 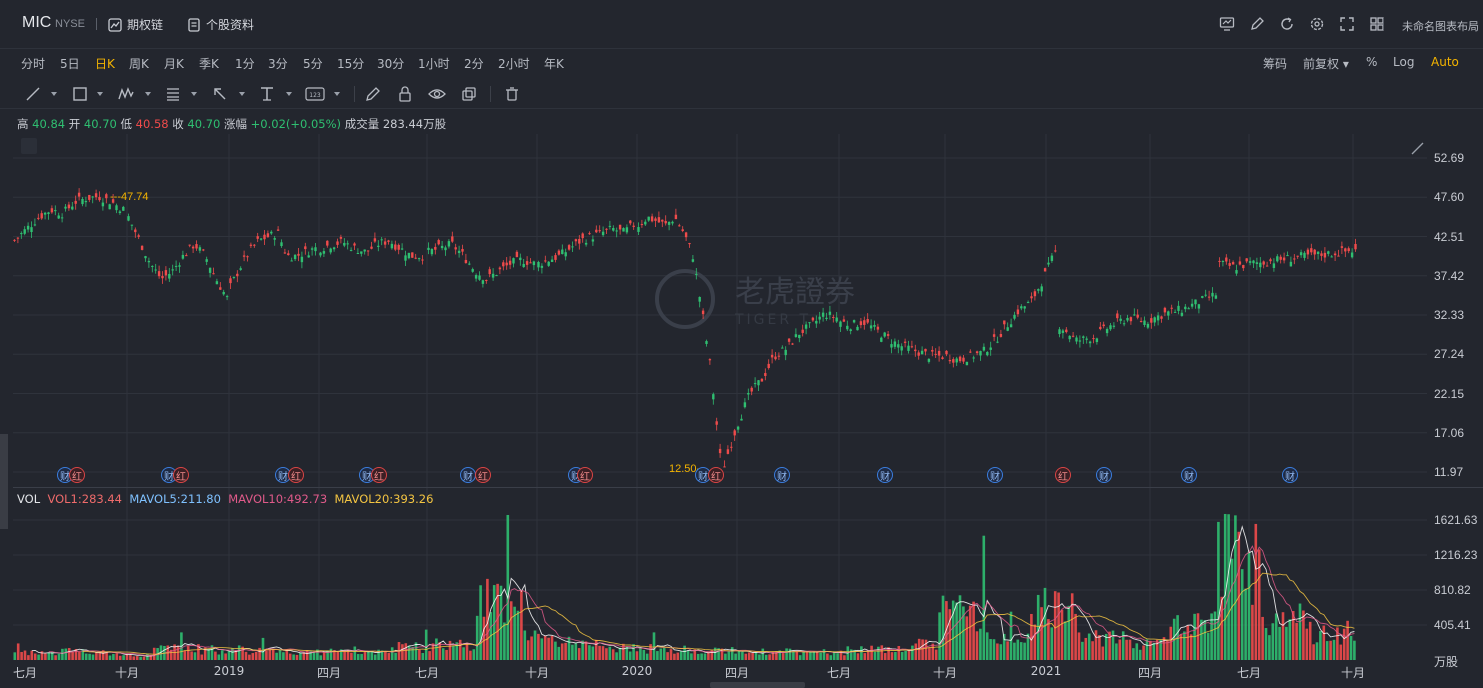 I want to click on pencil-icon, so click(x=373, y=94).